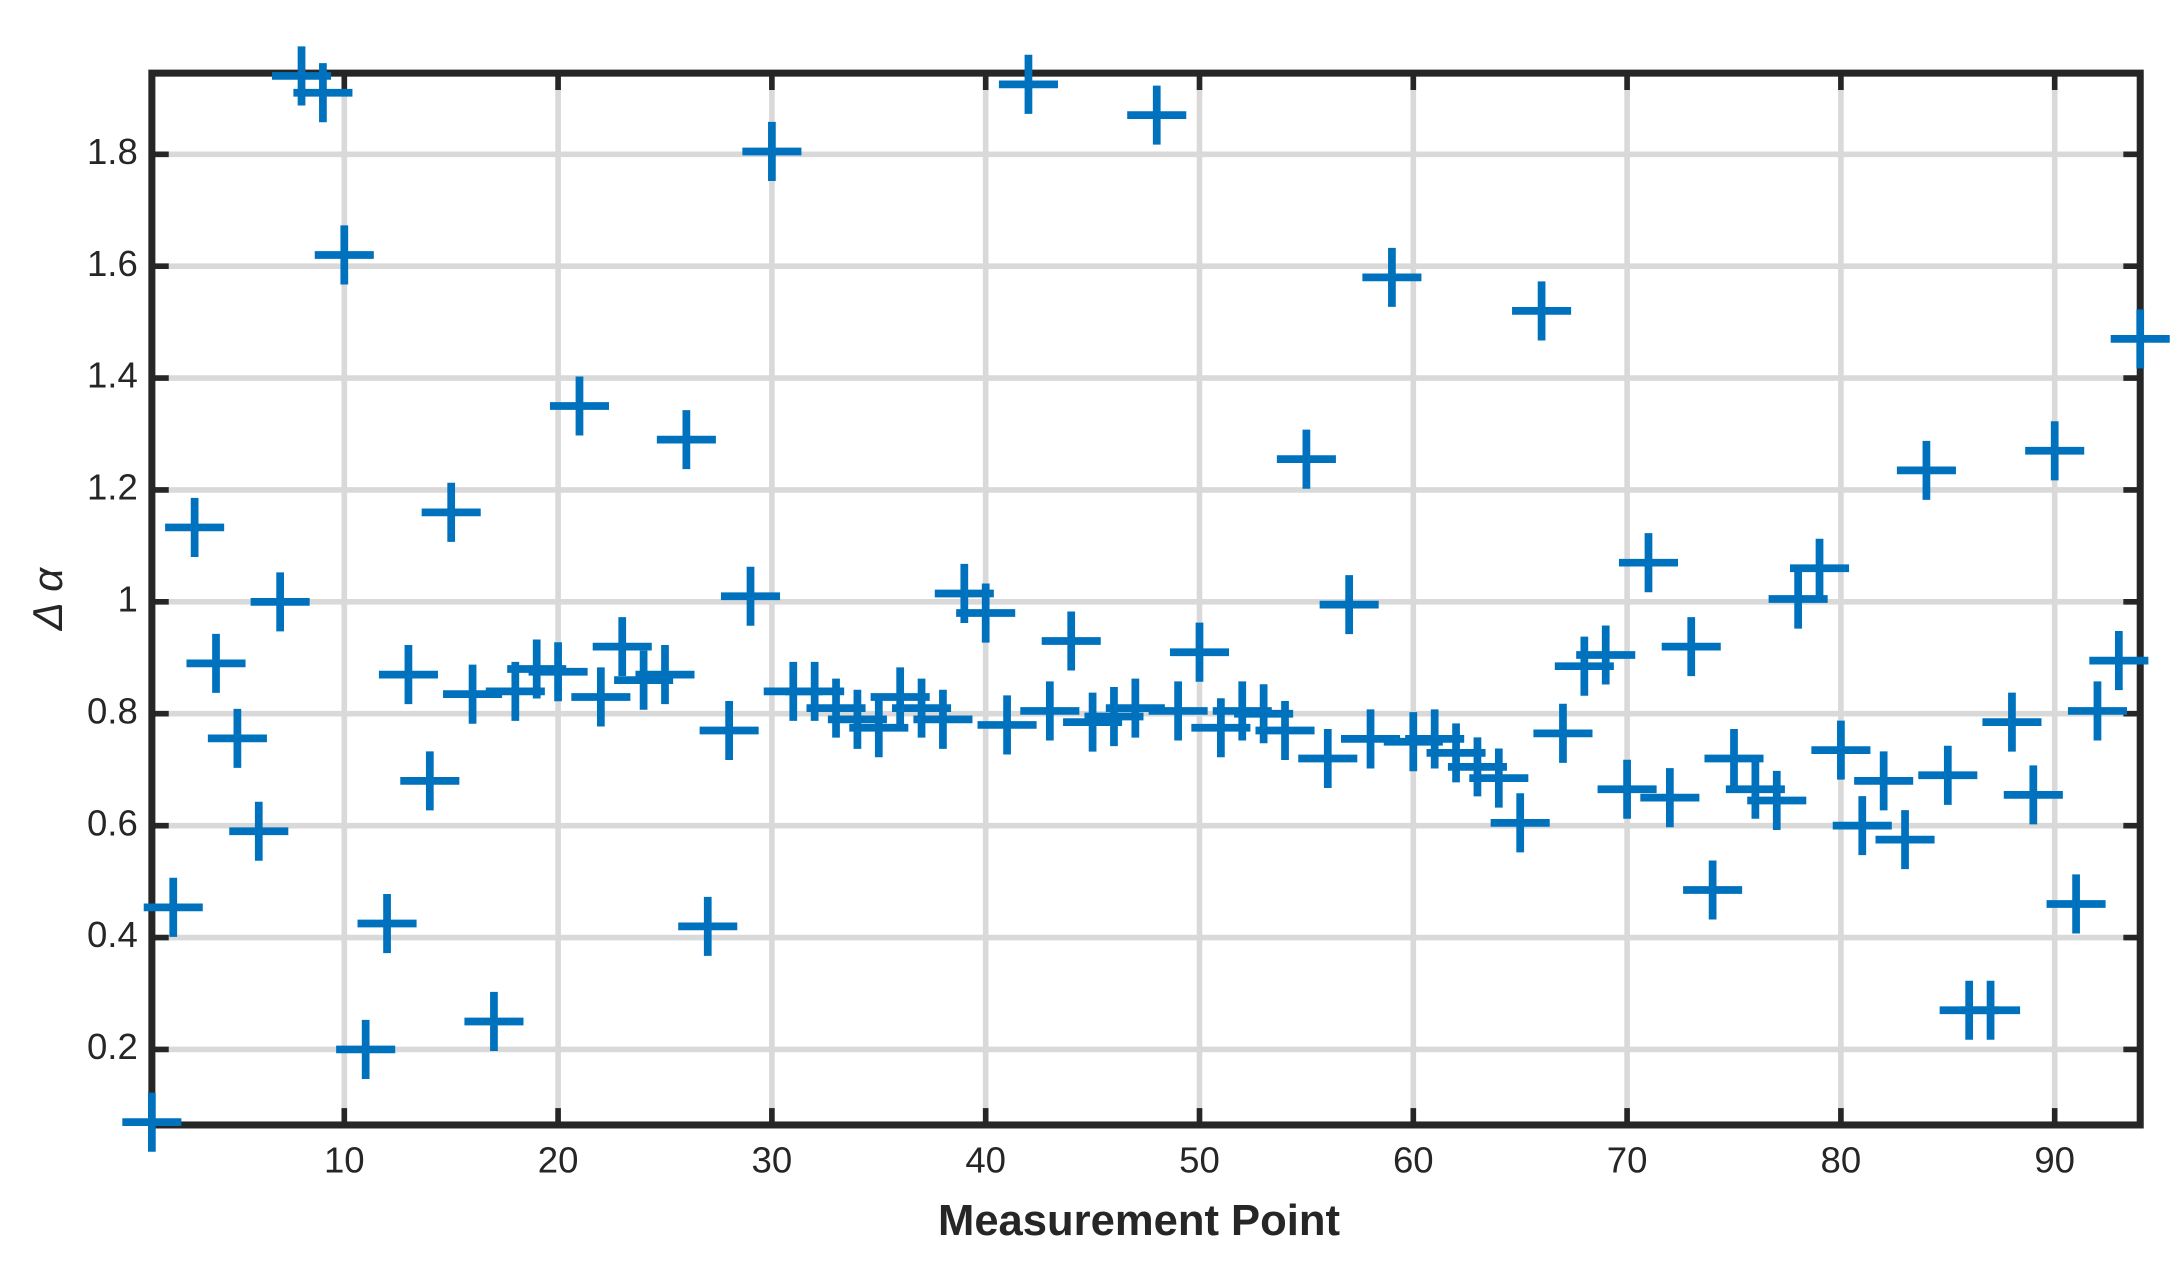 This screenshot has height=1267, width=2181. What do you see at coordinates (2054, 1160) in the screenshot?
I see `x-tick-label: 90` at bounding box center [2054, 1160].